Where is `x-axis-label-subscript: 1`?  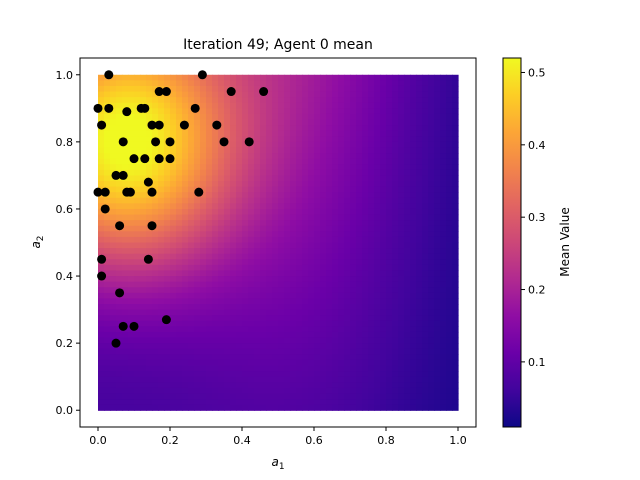
x-axis-label-subscript: 1 is located at coordinates (282, 467).